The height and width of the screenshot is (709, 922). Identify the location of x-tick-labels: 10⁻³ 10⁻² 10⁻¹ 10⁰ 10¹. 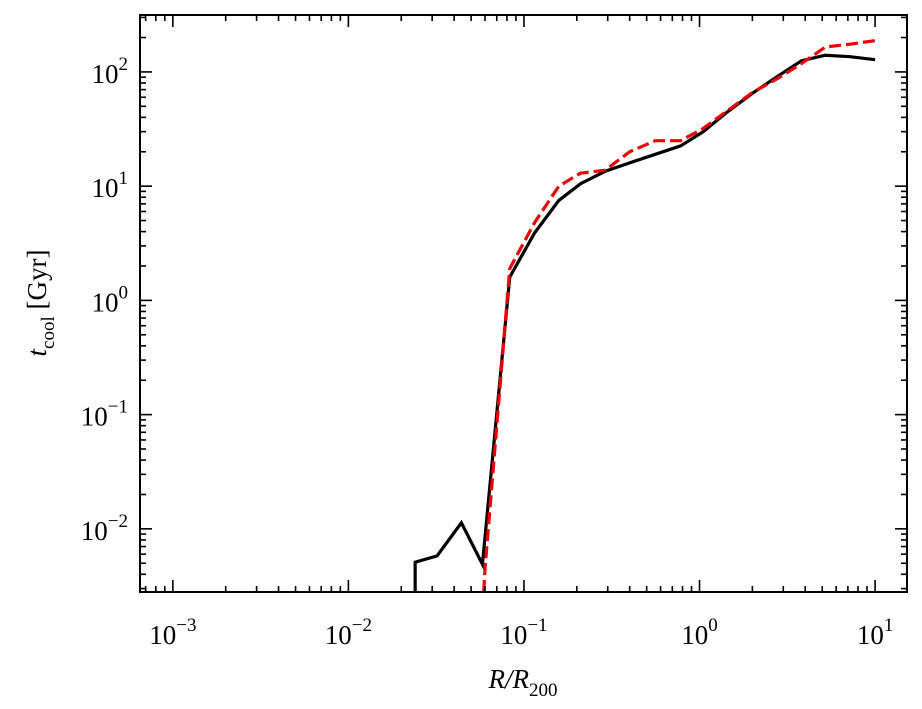
(521, 632).